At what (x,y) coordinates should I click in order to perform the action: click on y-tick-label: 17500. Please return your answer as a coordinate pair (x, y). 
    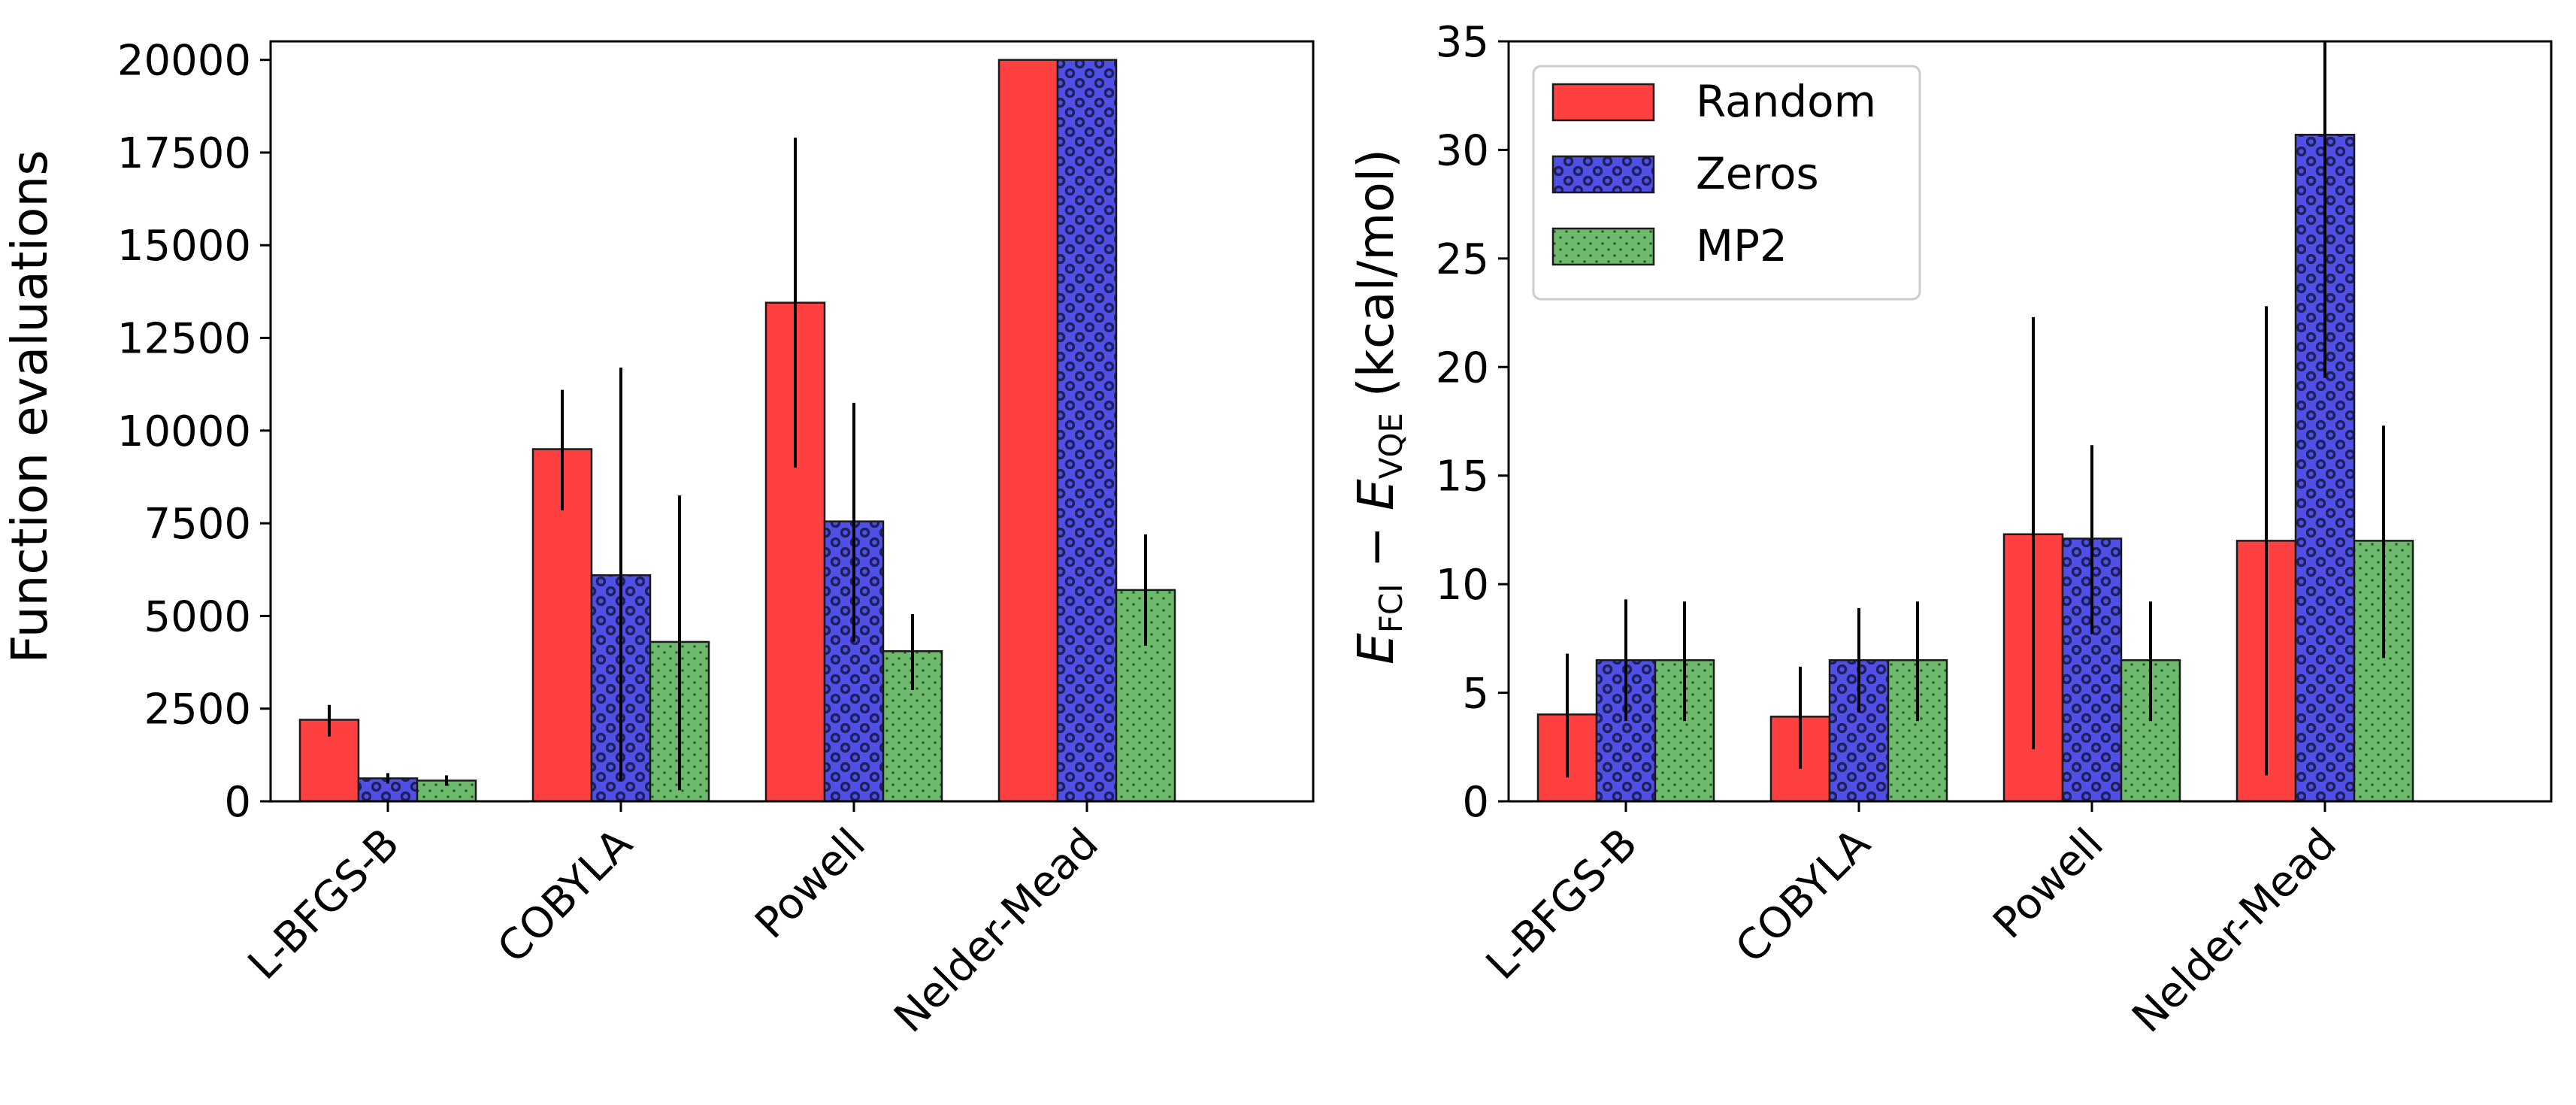
    Looking at the image, I should click on (184, 153).